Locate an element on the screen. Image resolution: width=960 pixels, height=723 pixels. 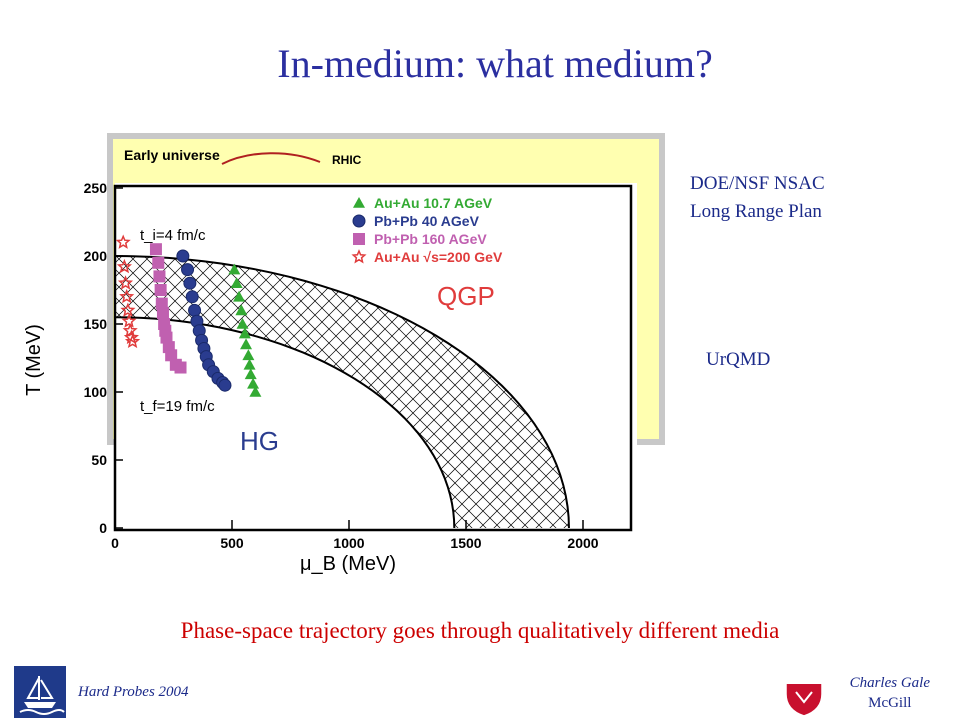
author-name: Charles Gale is located at coordinates (889, 683).